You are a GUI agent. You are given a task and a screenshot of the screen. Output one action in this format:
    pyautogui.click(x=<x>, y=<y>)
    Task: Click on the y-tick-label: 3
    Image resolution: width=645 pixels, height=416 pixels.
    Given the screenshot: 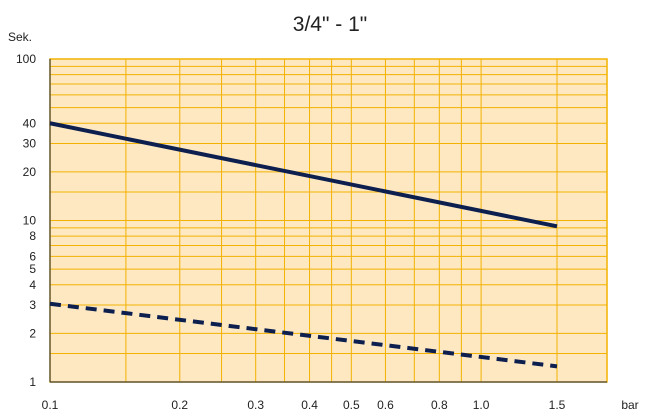 What is the action you would take?
    pyautogui.click(x=32, y=305)
    